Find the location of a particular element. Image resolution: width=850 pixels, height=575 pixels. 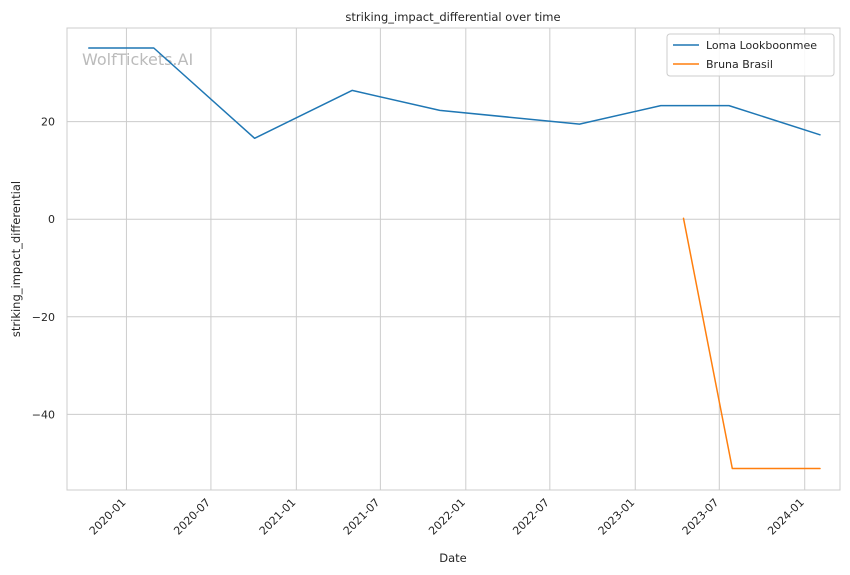

chart-title: striking_impact_differential over time is located at coordinates (452, 17).